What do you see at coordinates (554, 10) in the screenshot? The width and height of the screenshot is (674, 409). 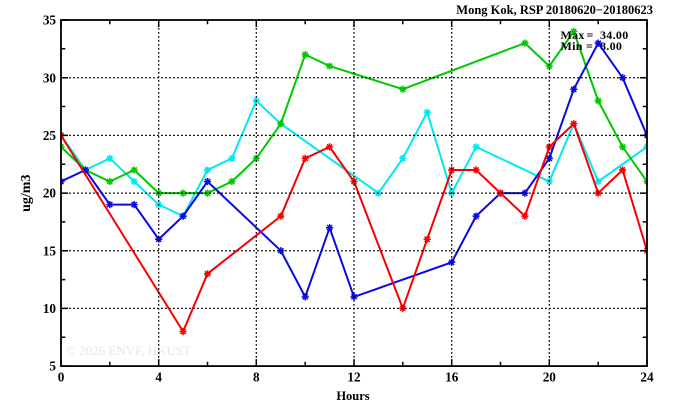 I see `svg-text:Mong Kok, RSP 20180620−2018062: Mong Kok, RSP 20180620−20180623` at bounding box center [554, 10].